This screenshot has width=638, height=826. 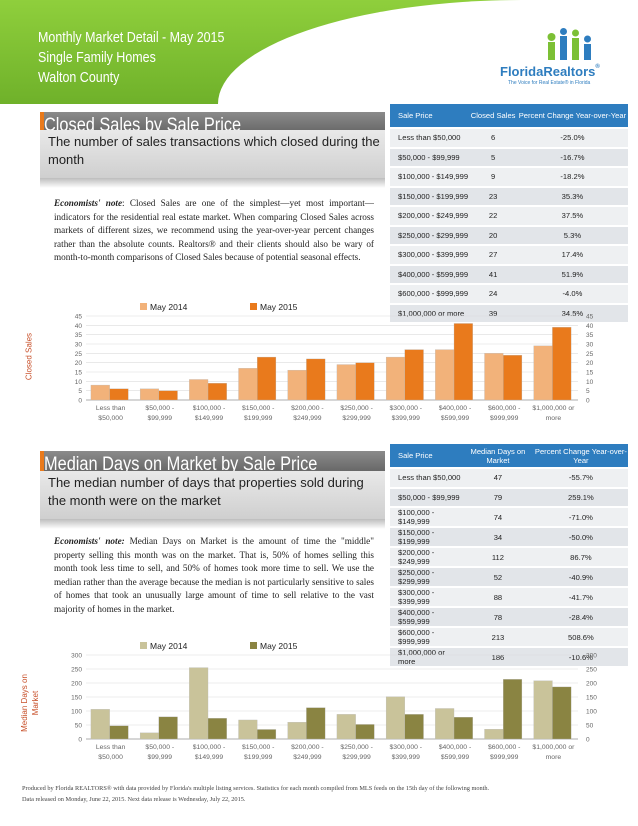 I want to click on row-value: 47, so click(x=498, y=478).